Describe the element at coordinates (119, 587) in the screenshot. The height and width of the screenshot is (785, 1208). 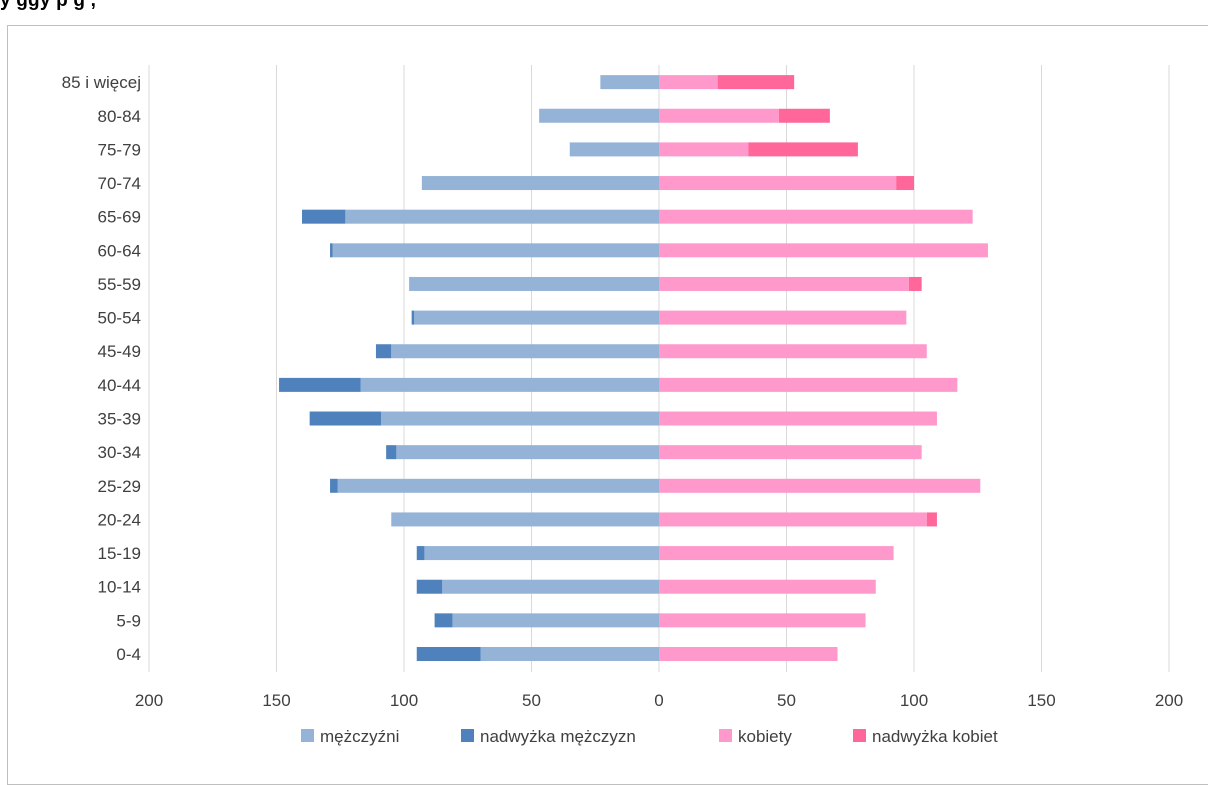
I see `y-tick-label: 10-14` at that location.